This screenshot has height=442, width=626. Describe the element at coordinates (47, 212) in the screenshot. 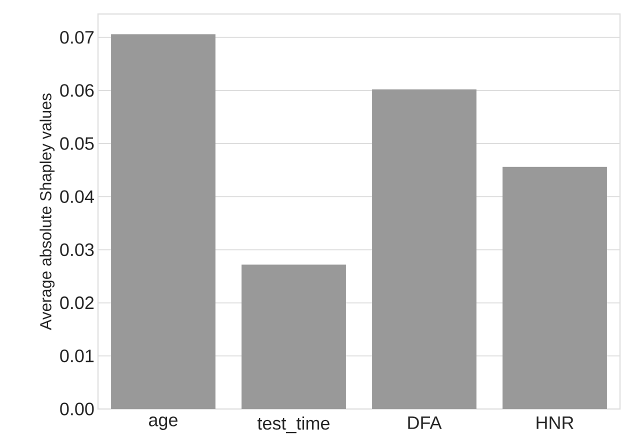

I see `y-axis-title: Average absolute Shapley values` at that location.